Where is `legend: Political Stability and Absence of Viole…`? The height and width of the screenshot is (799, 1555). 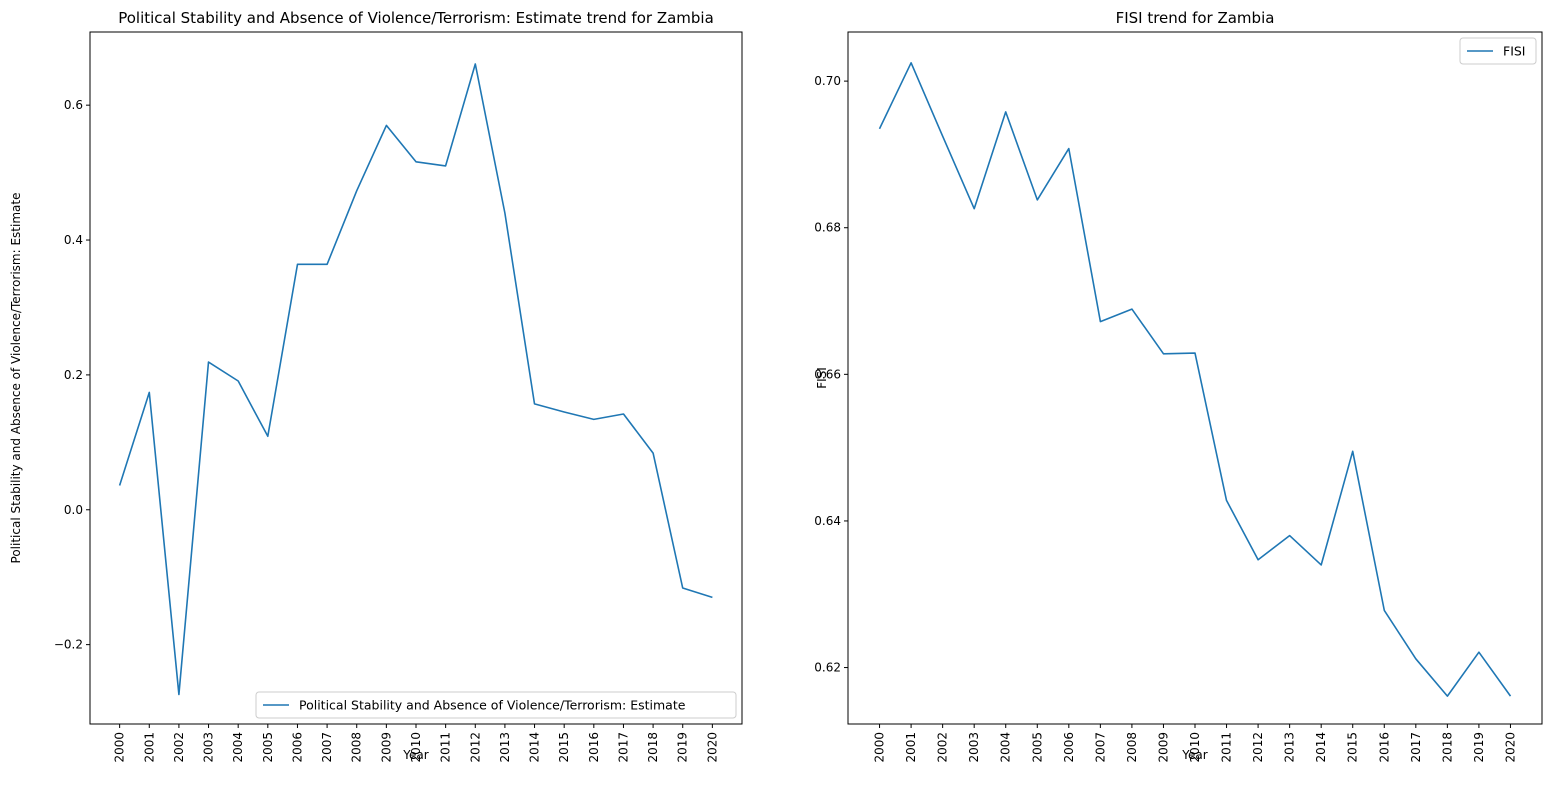 legend: Political Stability and Absence of Viole… is located at coordinates (496, 705).